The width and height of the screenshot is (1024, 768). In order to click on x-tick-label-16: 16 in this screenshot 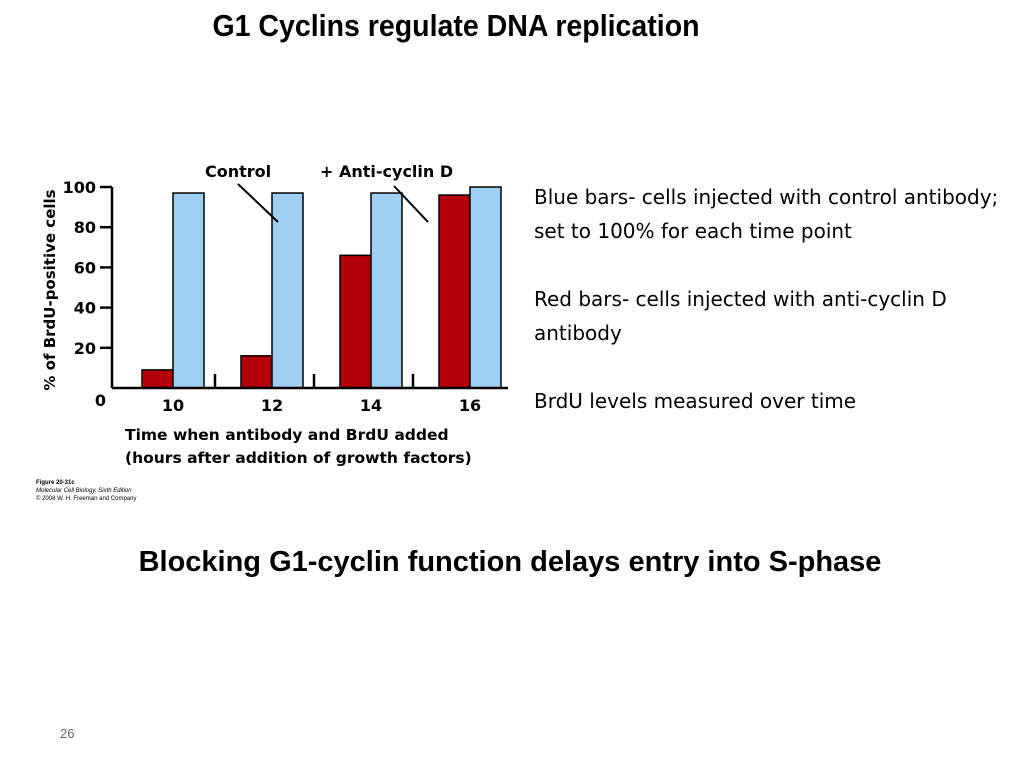, I will do `click(470, 405)`.